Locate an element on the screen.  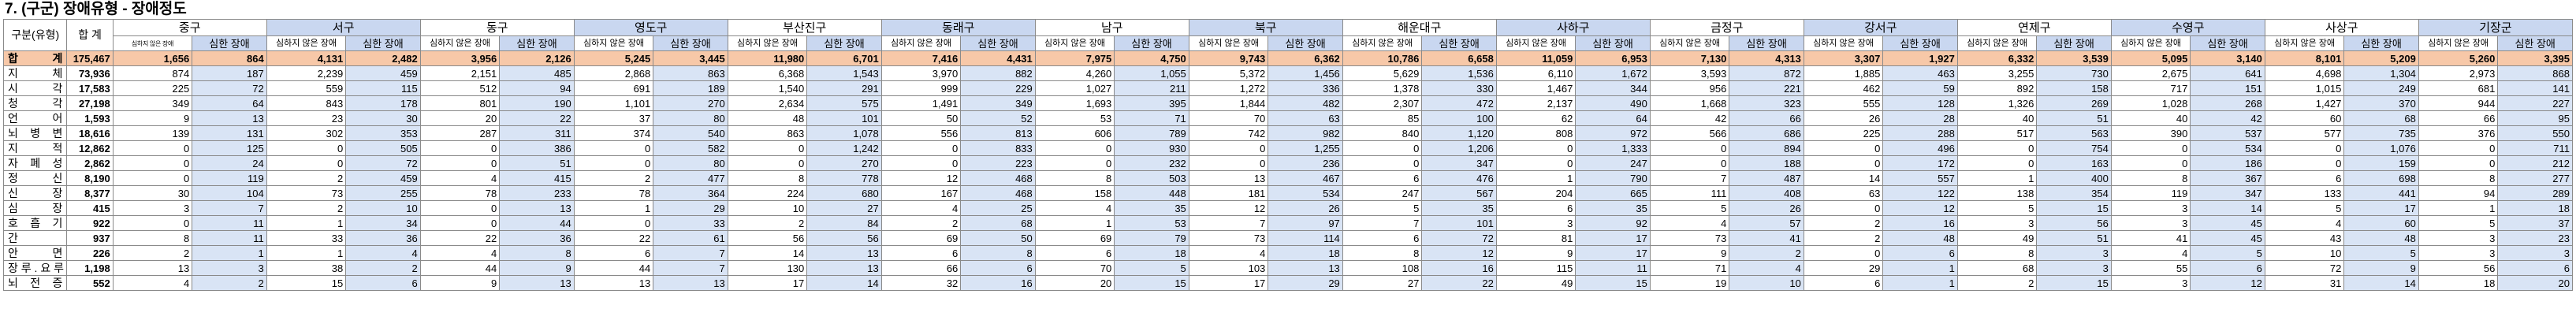
mild-count-cell: 7,975 is located at coordinates (1074, 58).